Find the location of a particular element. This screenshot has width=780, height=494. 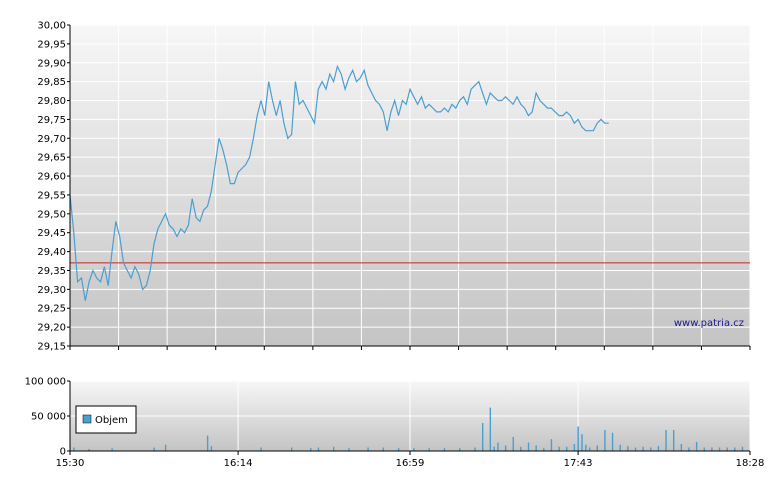

volume-axis-lines is located at coordinates (409, 416).